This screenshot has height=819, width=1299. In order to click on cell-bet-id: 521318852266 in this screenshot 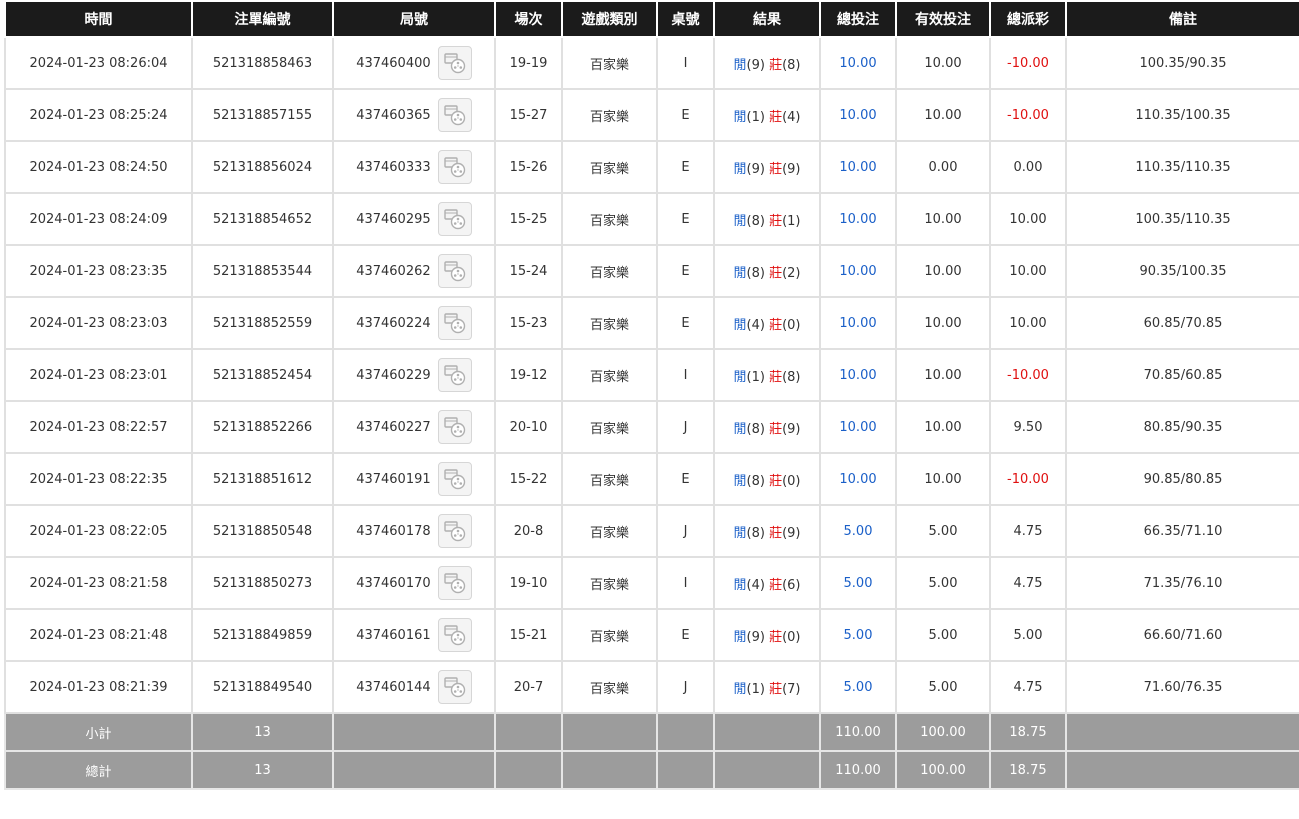, I will do `click(262, 427)`.